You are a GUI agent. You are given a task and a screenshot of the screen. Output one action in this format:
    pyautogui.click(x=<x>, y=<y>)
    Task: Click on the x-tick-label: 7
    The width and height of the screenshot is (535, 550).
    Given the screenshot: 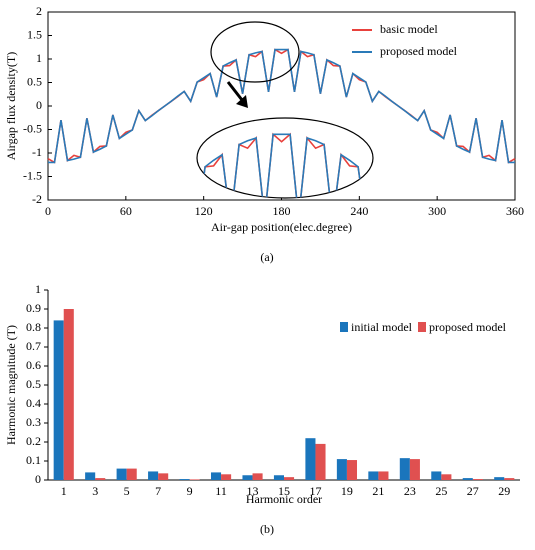 What is the action you would take?
    pyautogui.click(x=158, y=491)
    